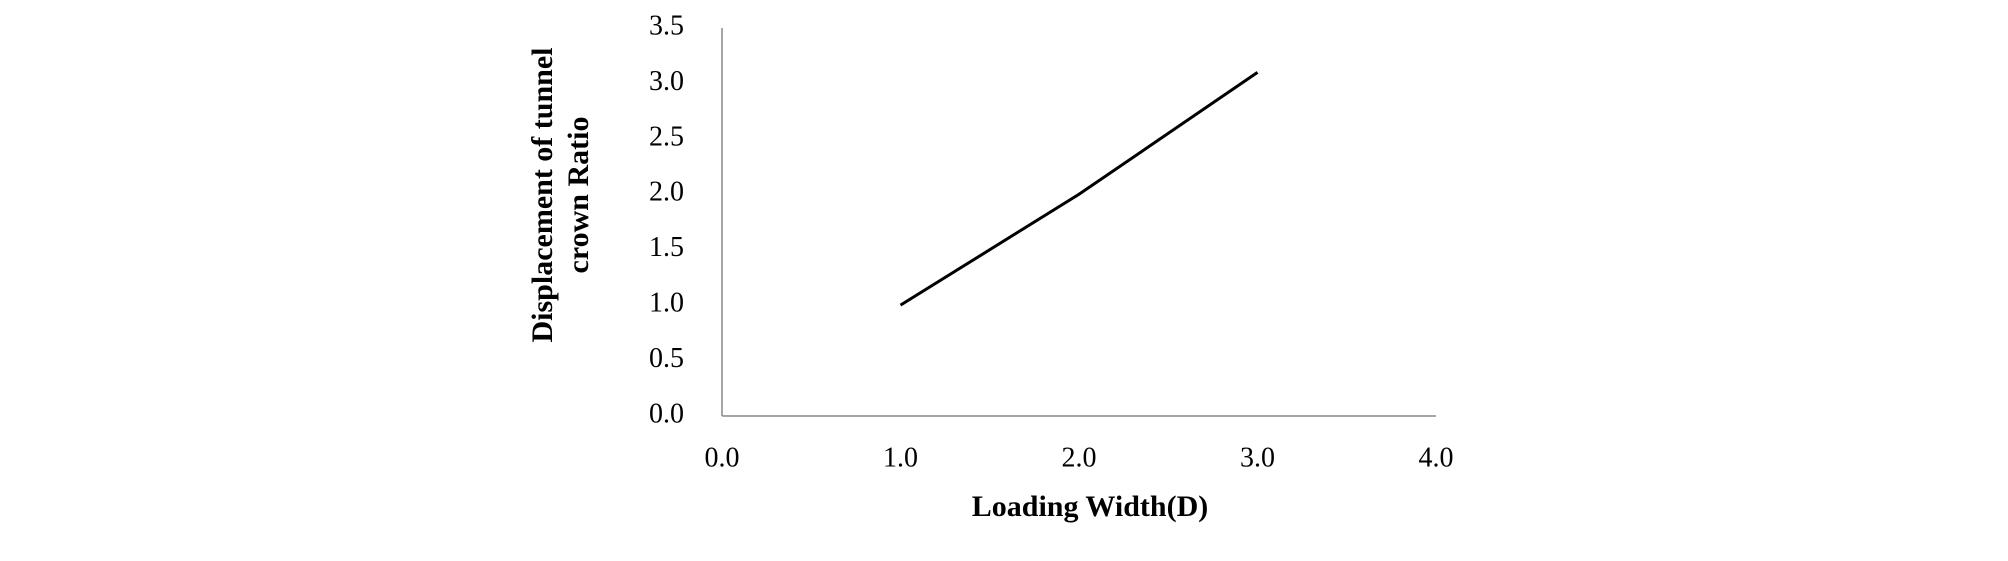 The height and width of the screenshot is (561, 2008). What do you see at coordinates (722, 457) in the screenshot?
I see `x-tick-label: 0.0` at bounding box center [722, 457].